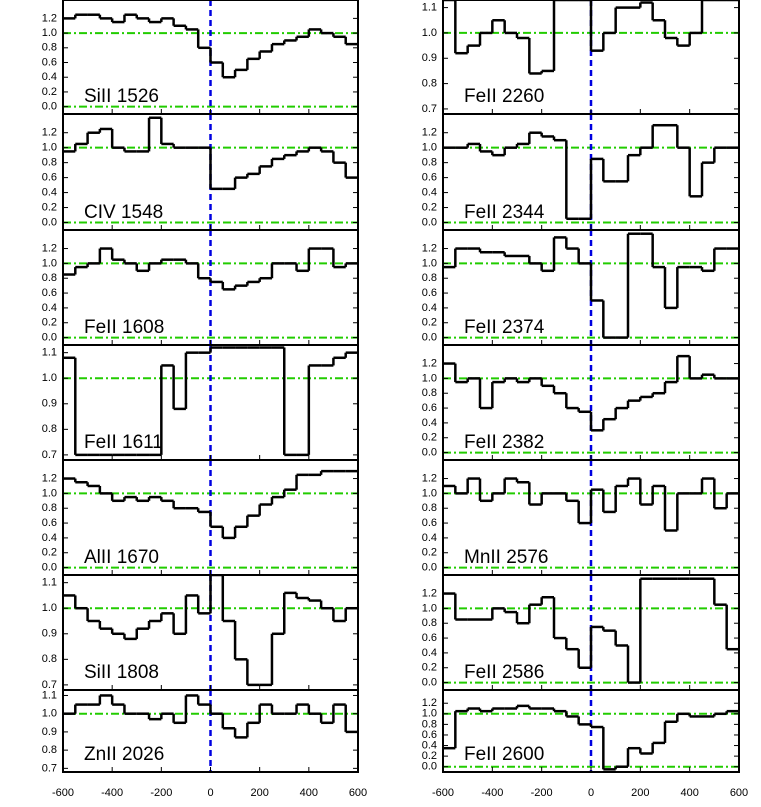 The width and height of the screenshot is (761, 807). What do you see at coordinates (504, 212) in the screenshot?
I see `line-label: FeII 2344` at bounding box center [504, 212].